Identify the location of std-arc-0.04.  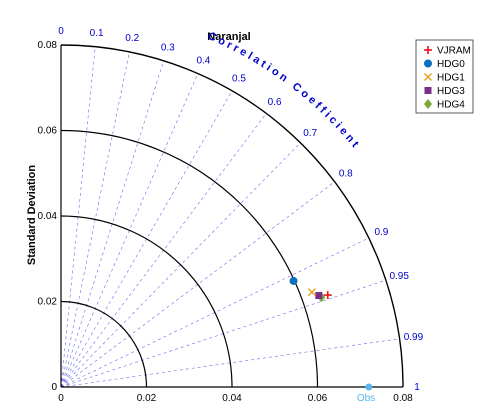
(146, 301).